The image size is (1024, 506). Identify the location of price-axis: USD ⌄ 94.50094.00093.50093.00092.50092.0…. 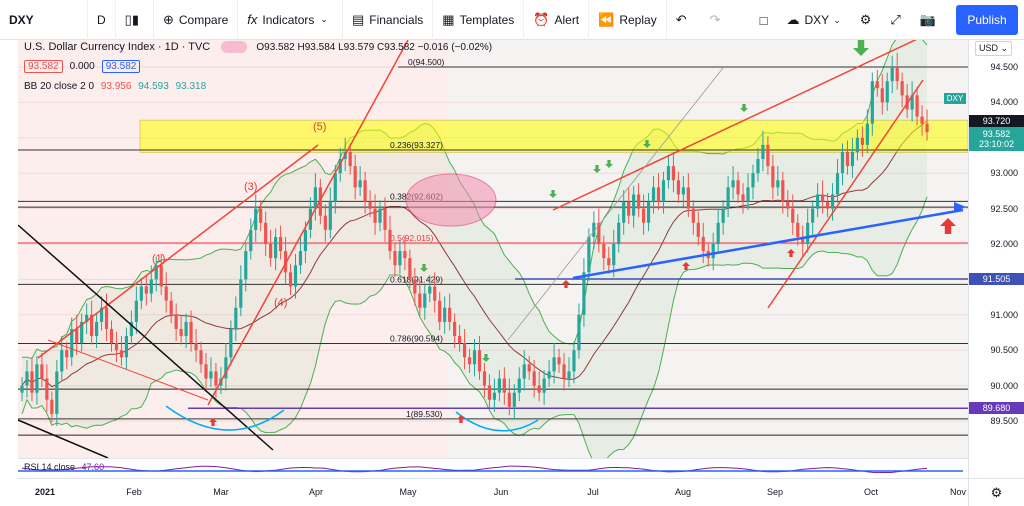
(996, 259).